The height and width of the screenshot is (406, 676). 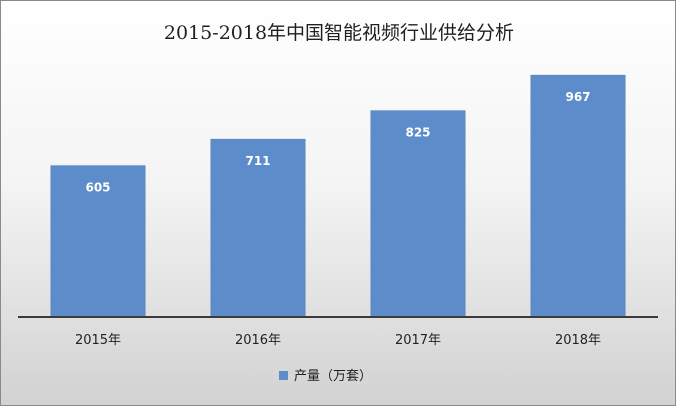 What do you see at coordinates (418, 340) in the screenshot?
I see `x-tick-label-3: 2017年` at bounding box center [418, 340].